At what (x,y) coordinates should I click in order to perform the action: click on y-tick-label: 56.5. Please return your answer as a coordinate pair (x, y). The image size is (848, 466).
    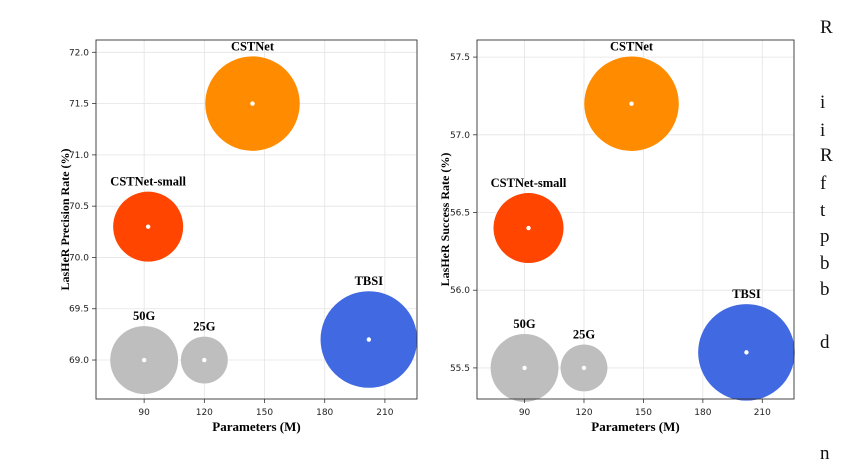
    Looking at the image, I should click on (460, 214).